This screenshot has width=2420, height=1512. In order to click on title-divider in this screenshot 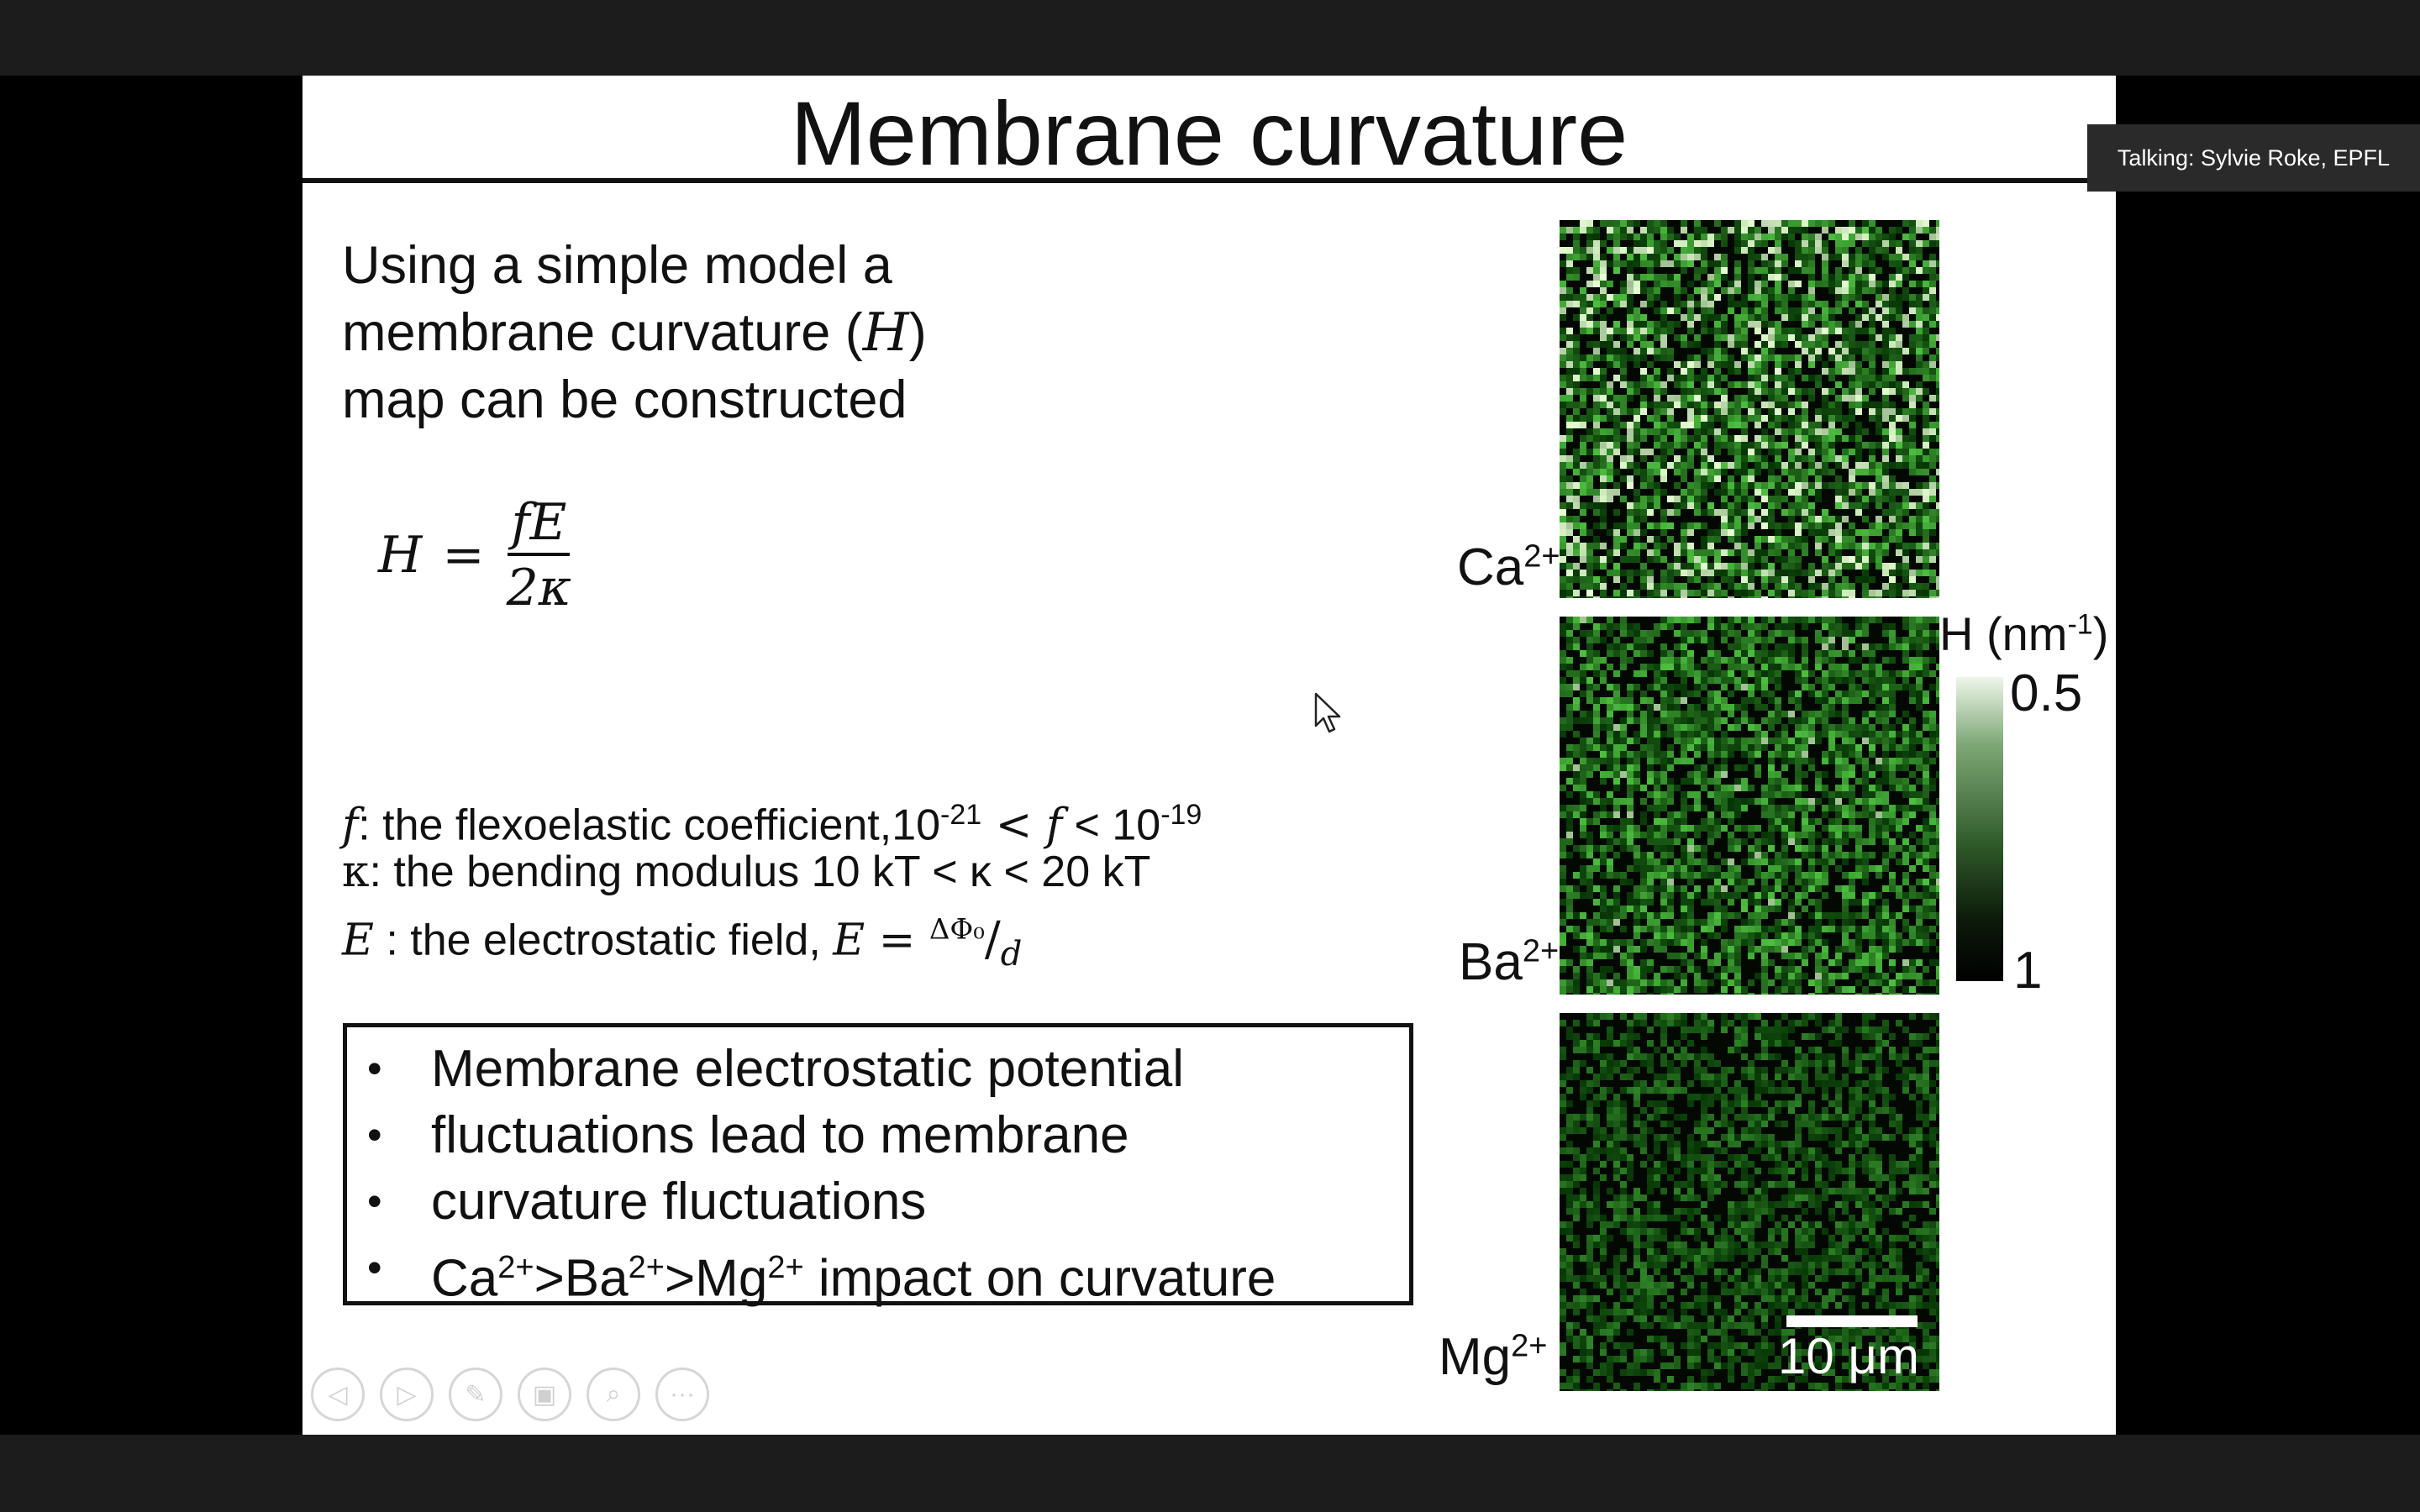, I will do `click(1209, 180)`.